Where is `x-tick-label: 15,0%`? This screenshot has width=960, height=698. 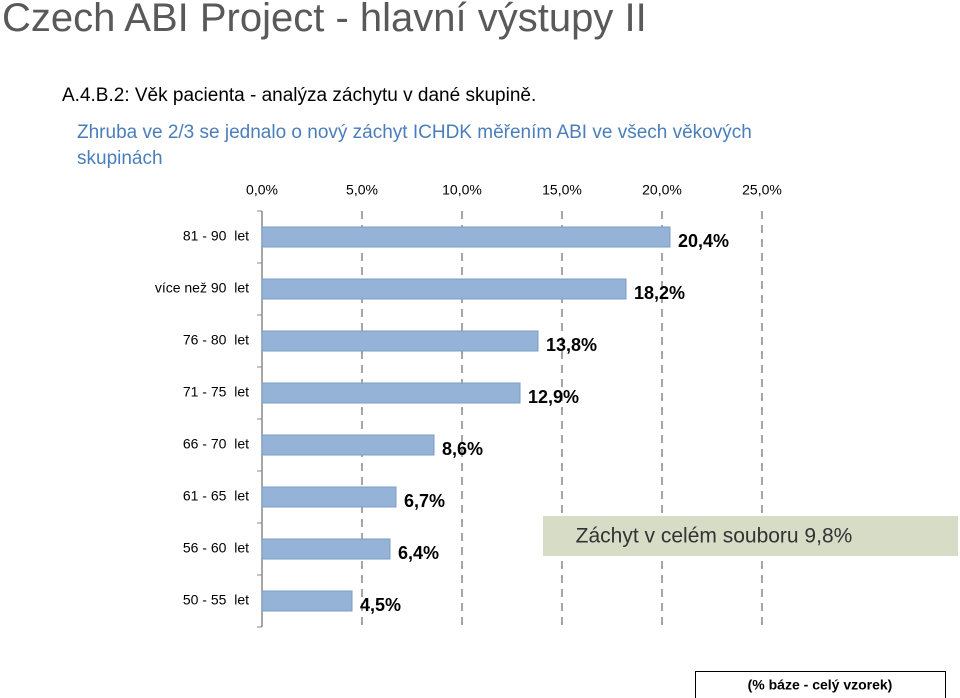
x-tick-label: 15,0% is located at coordinates (562, 190).